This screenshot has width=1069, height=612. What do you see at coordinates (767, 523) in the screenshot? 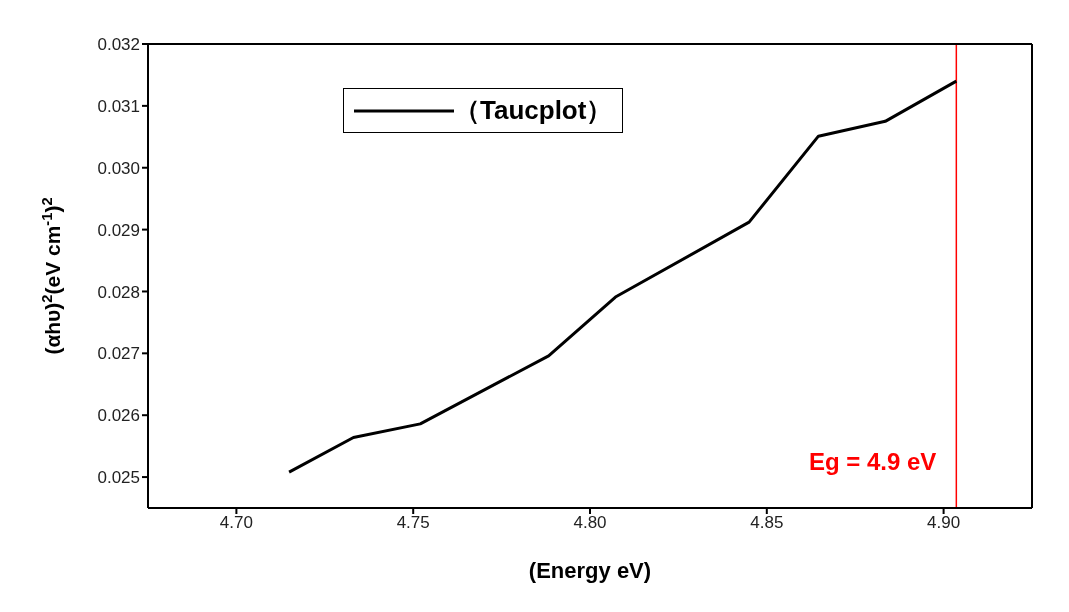
I see `x-tick-label: 4.85` at bounding box center [767, 523].